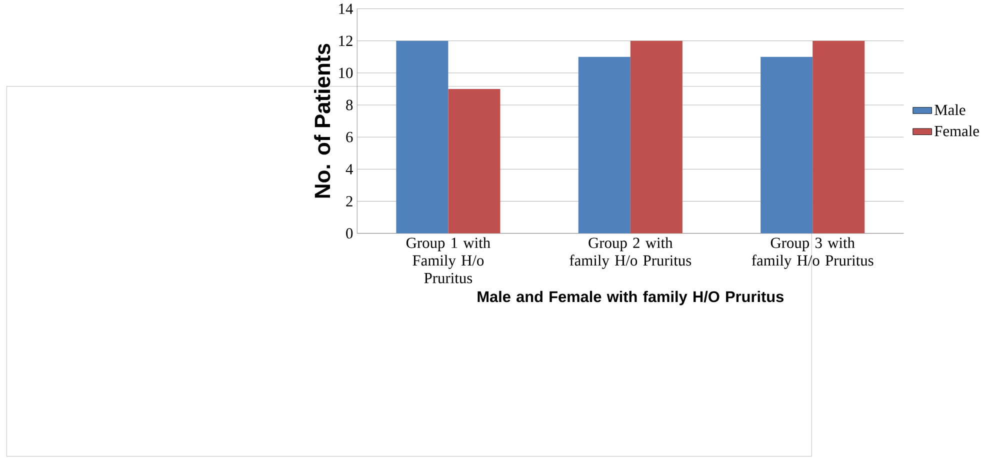 Image resolution: width=985 pixels, height=458 pixels. I want to click on x-tick-label: Group 2 with family H/o Pruritus, so click(631, 253).